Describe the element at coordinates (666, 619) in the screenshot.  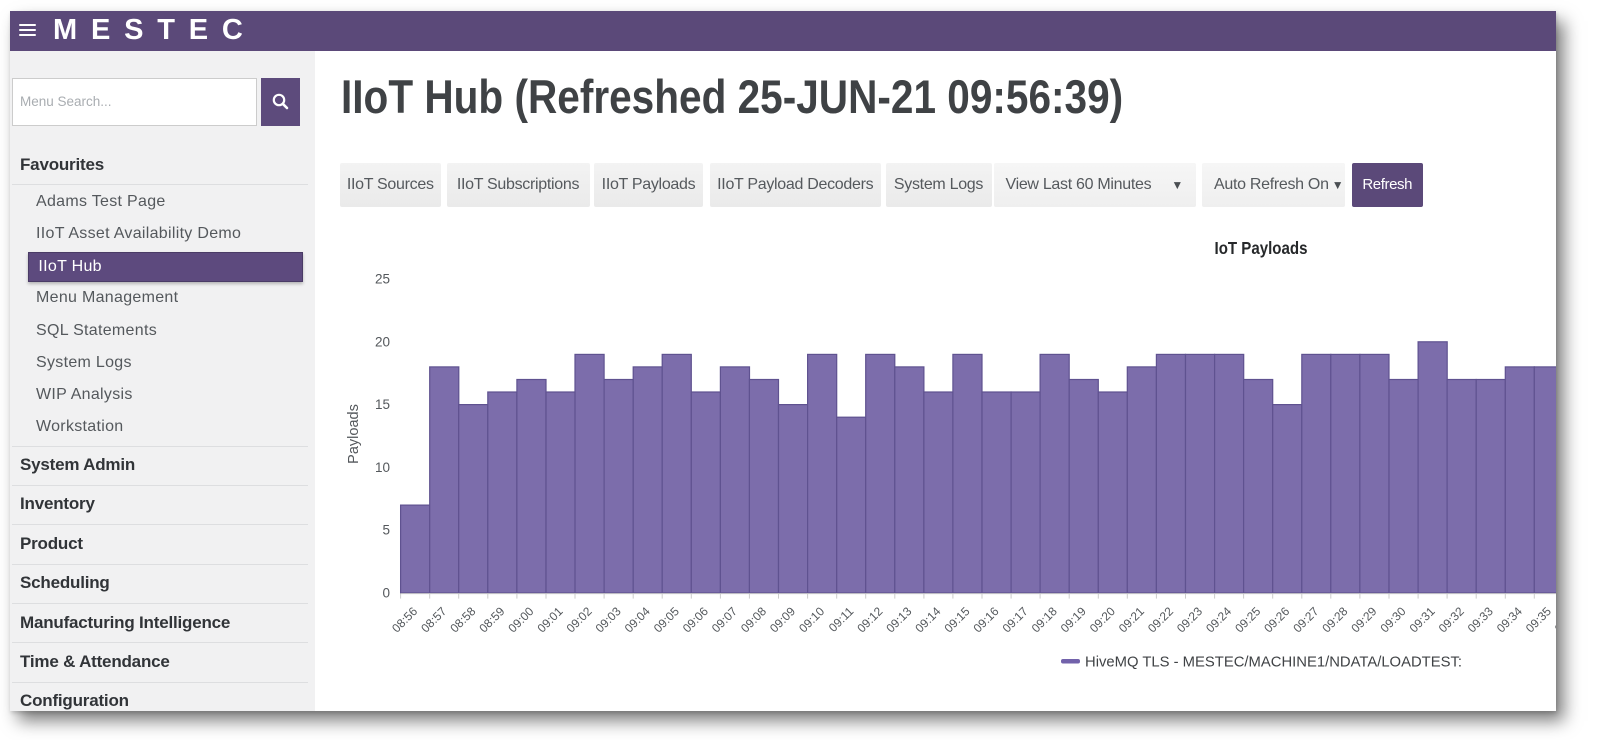
I see `svg-text: 09:05` at that location.